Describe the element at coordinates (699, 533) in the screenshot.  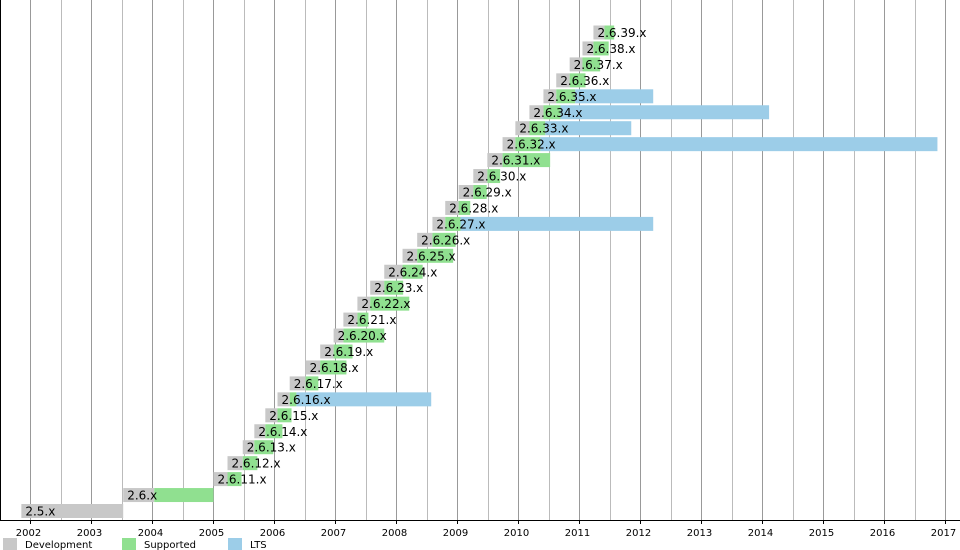
I see `x-tick-label: 2013` at that location.